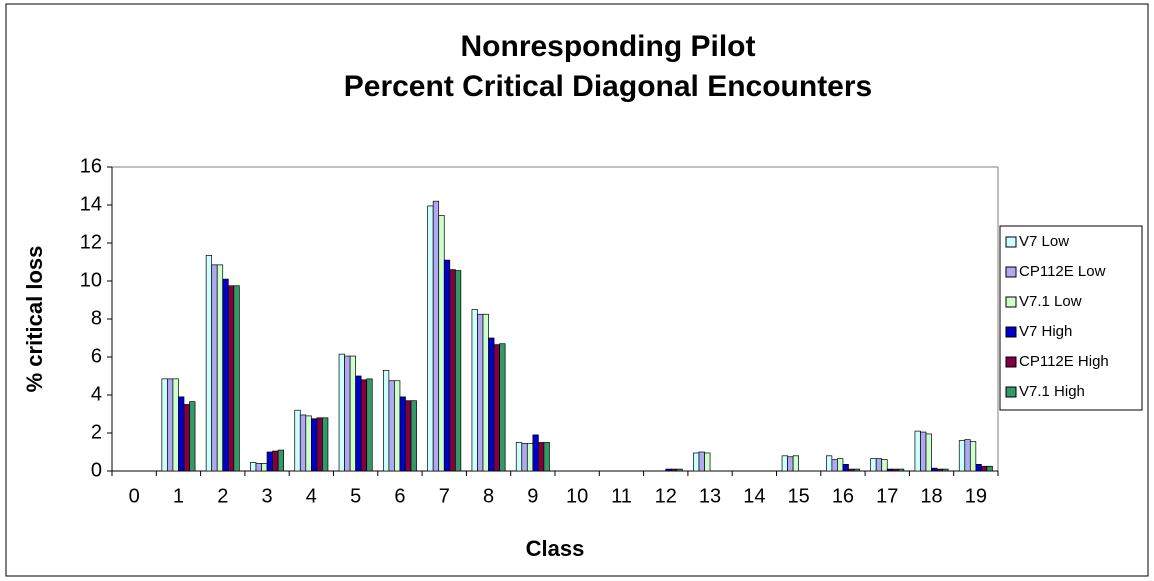 Image resolution: width=1154 pixels, height=581 pixels. I want to click on y-tick-label: 0, so click(96, 470).